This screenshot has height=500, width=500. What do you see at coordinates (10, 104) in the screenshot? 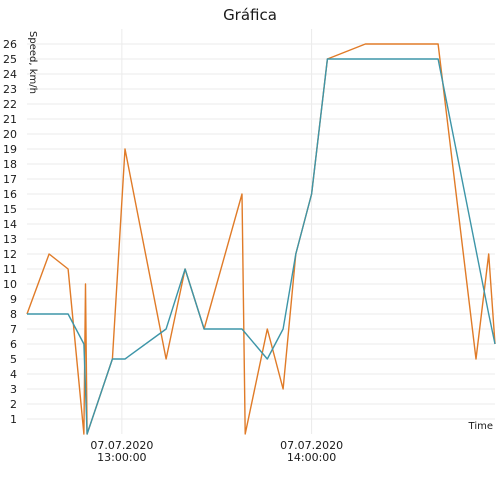
I see `y-tick-label: 22` at bounding box center [10, 104].